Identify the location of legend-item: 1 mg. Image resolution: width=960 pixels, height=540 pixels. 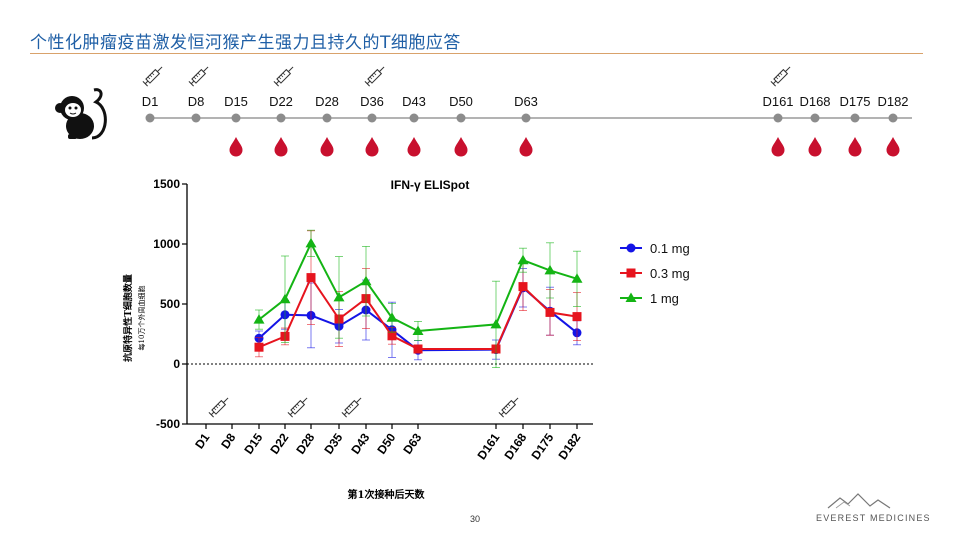
(649, 298).